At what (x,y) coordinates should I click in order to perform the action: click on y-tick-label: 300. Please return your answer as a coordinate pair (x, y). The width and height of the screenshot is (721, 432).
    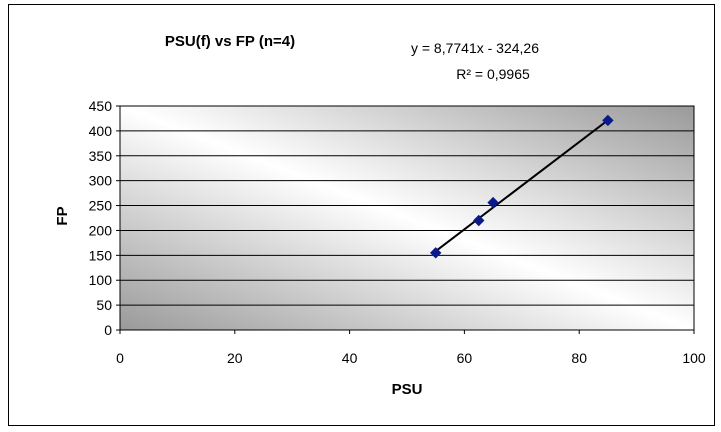
    Looking at the image, I should click on (101, 181).